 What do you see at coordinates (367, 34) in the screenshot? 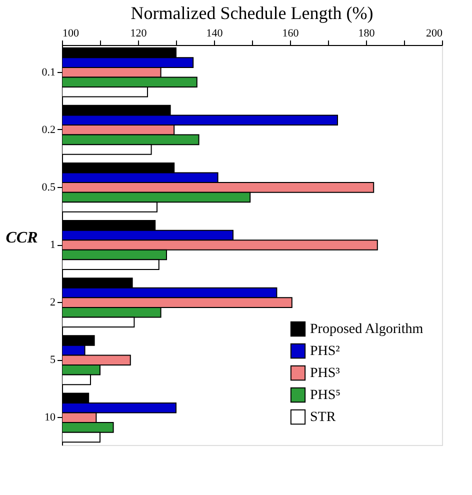
I see `x-tick-label: 180` at bounding box center [367, 34].